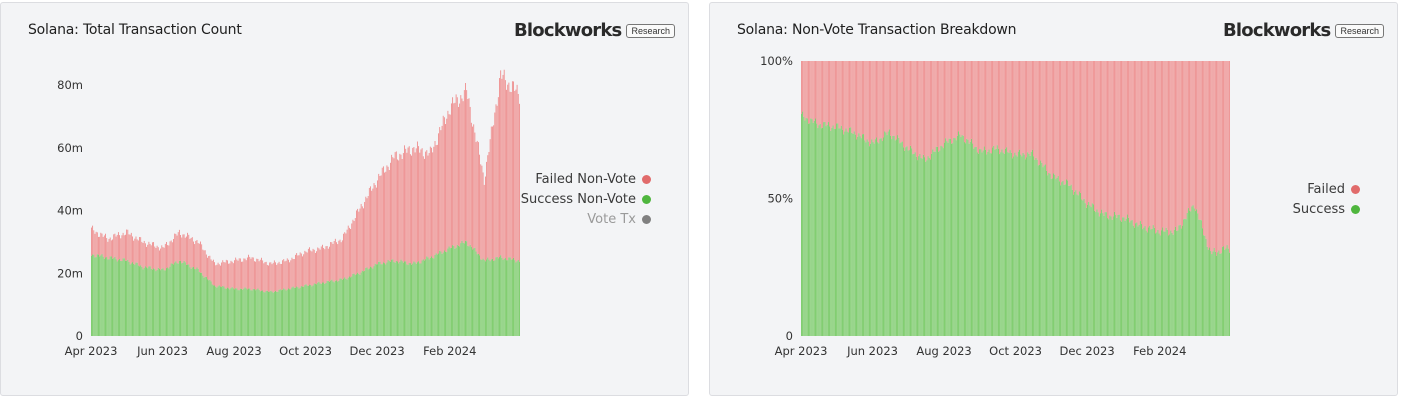 The image size is (1407, 401). What do you see at coordinates (1285, 189) in the screenshot?
I see `legend-item-failed: Failed` at bounding box center [1285, 189].